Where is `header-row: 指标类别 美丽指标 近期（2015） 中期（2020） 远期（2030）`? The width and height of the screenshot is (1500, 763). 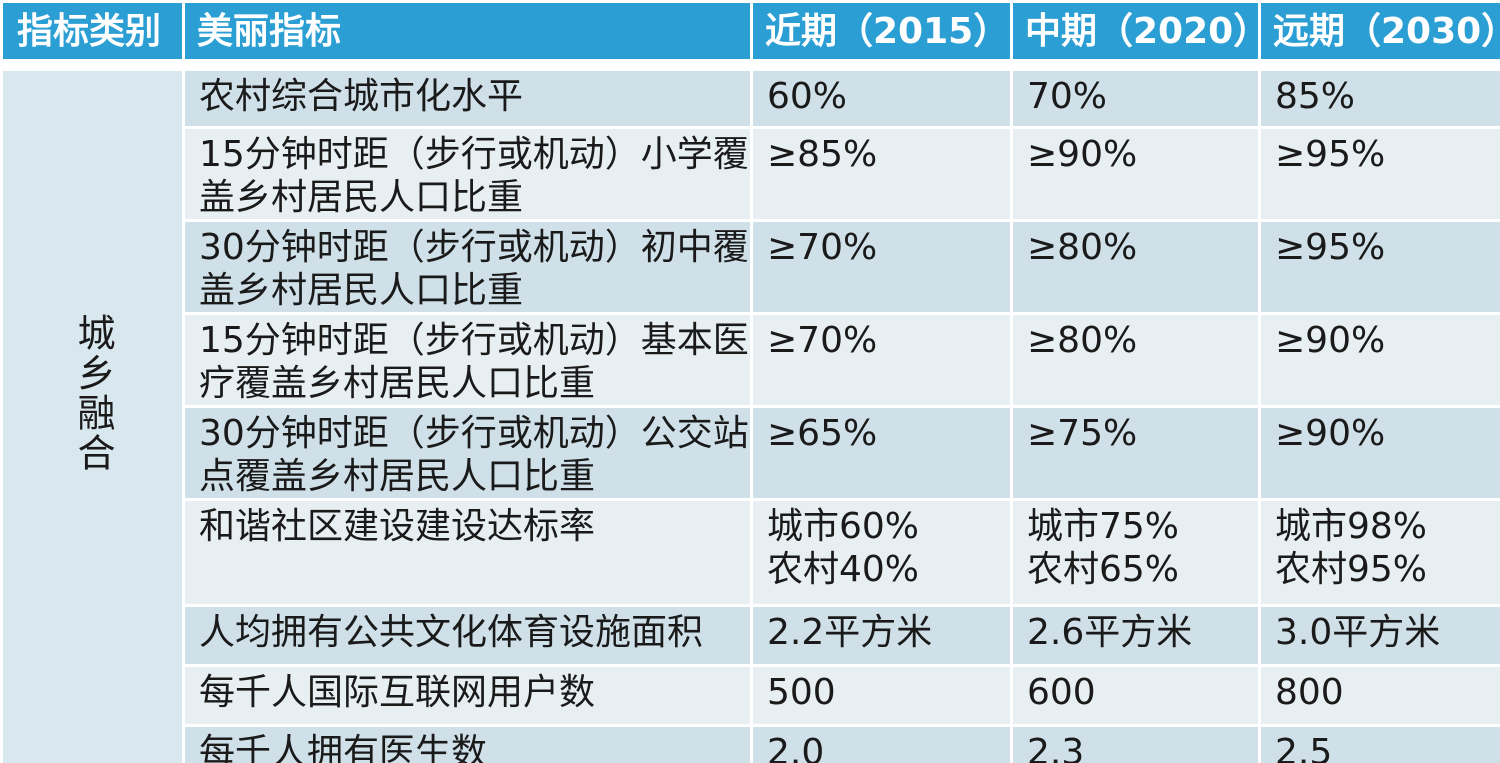 header-row: 指标类别 美丽指标 近期（2015） 中期（2020） 远期（2030） is located at coordinates (750, 31).